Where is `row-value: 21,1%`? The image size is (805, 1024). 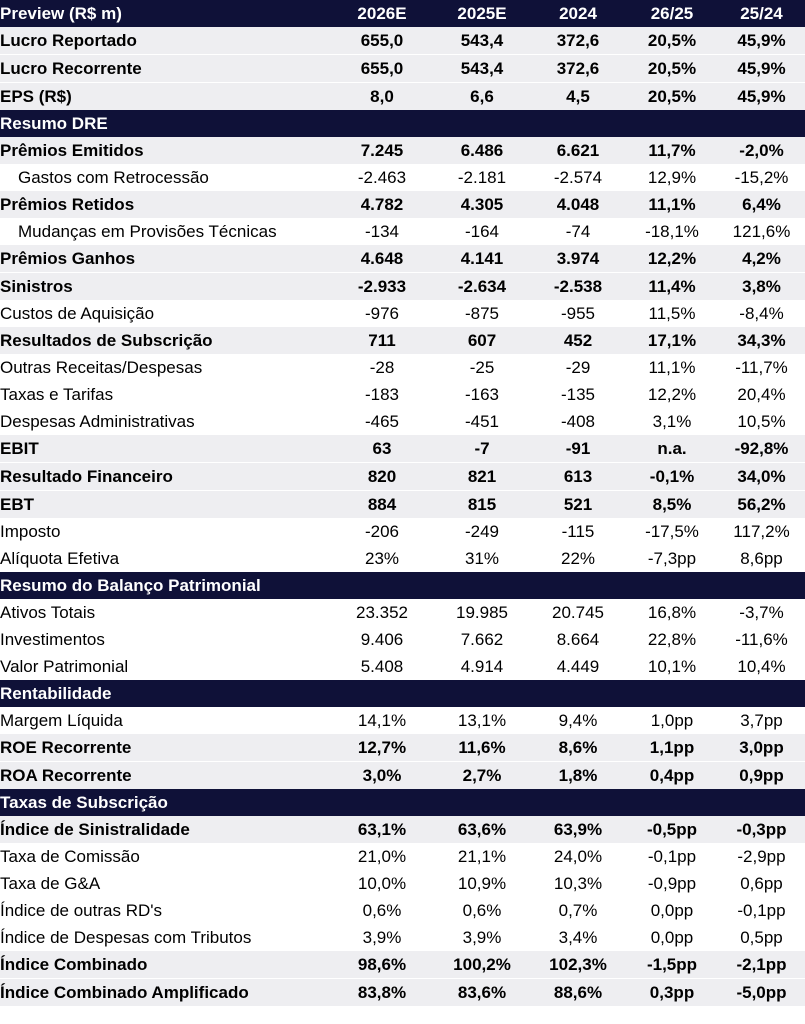
row-value: 21,1% is located at coordinates (482, 856).